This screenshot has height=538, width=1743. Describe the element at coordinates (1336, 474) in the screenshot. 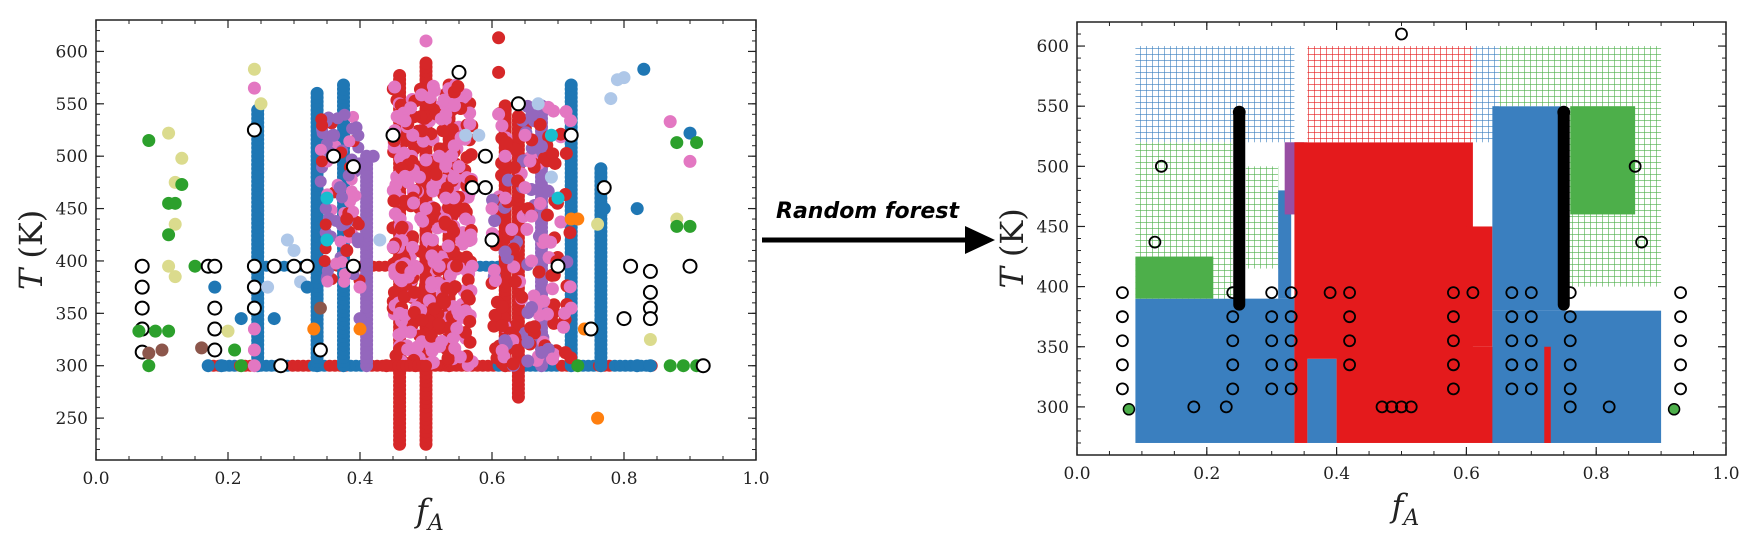

I see `right-xtick-label: 0.4` at that location.